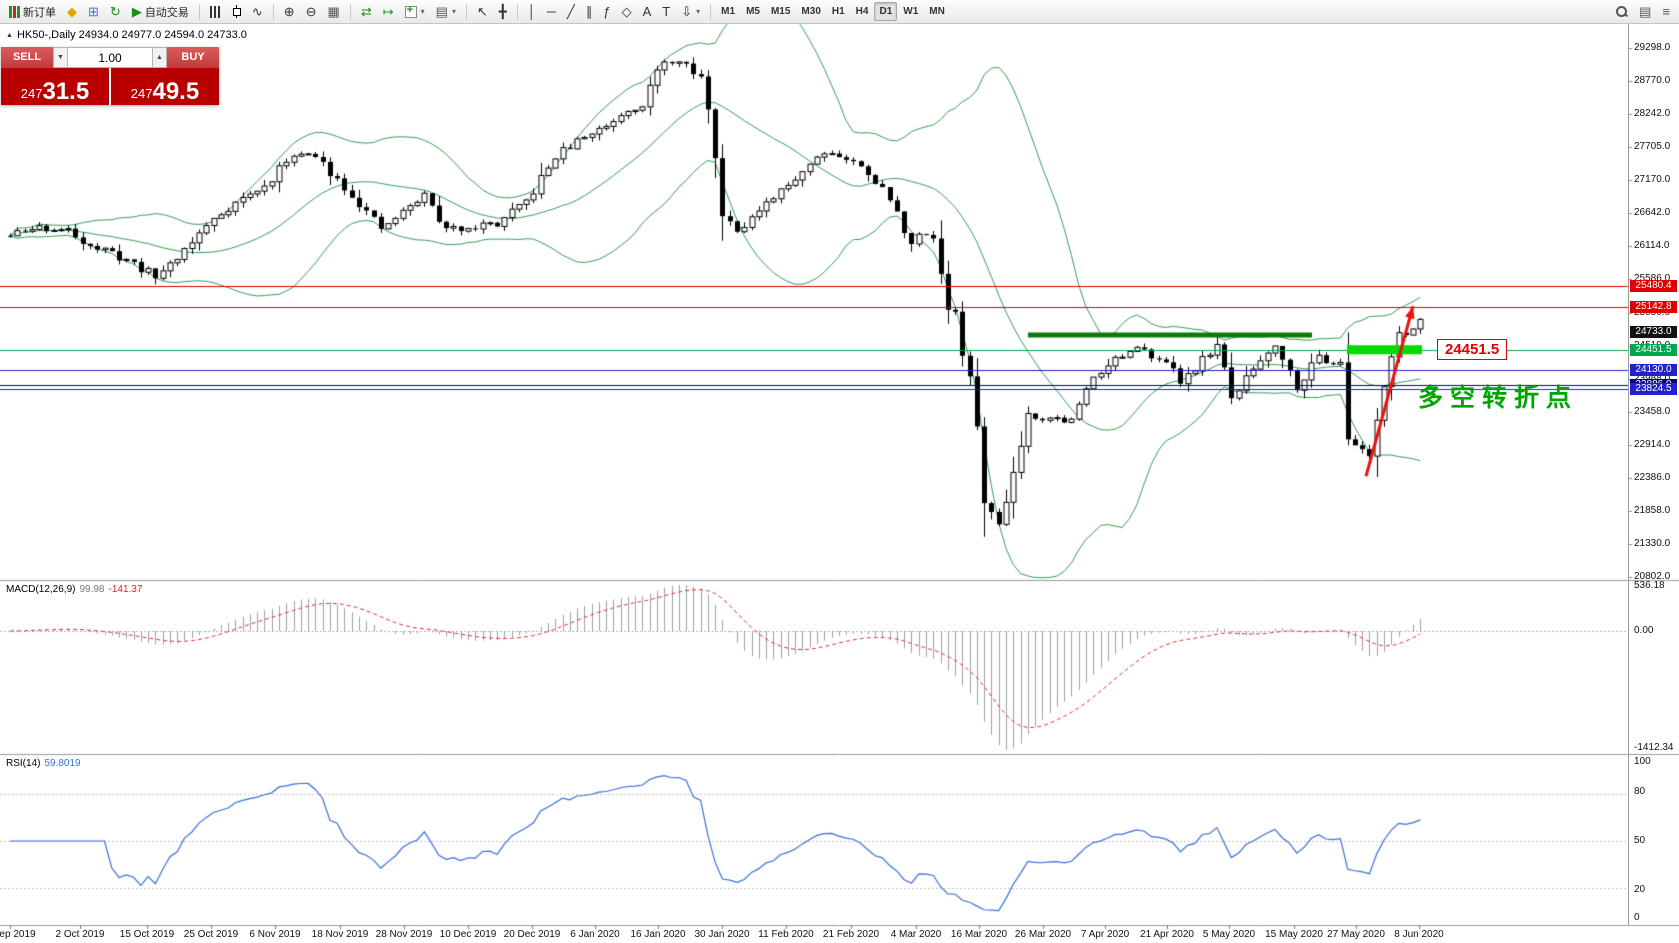  I want to click on volume-increase-button: ▲, so click(159, 57).